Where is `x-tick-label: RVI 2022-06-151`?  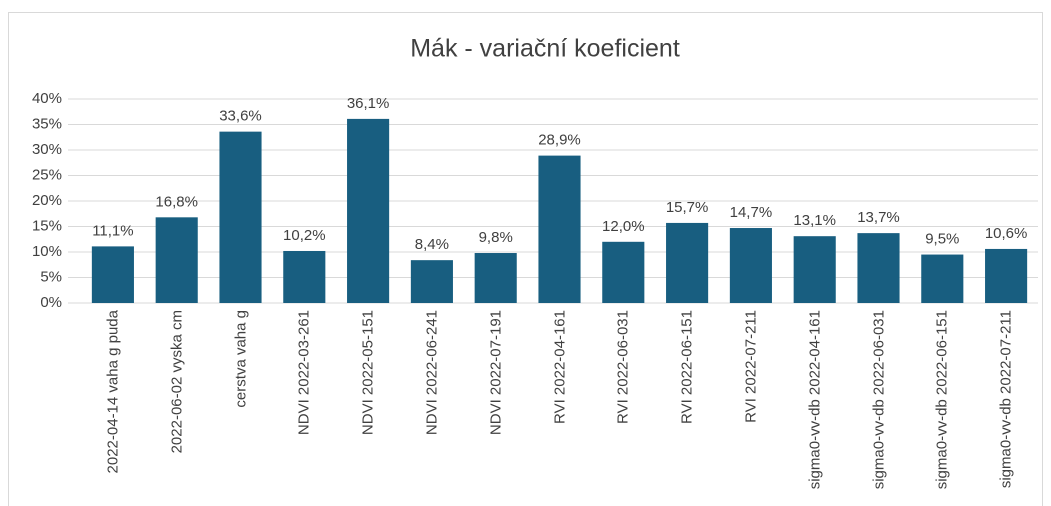 x-tick-label: RVI 2022-06-151 is located at coordinates (687, 367).